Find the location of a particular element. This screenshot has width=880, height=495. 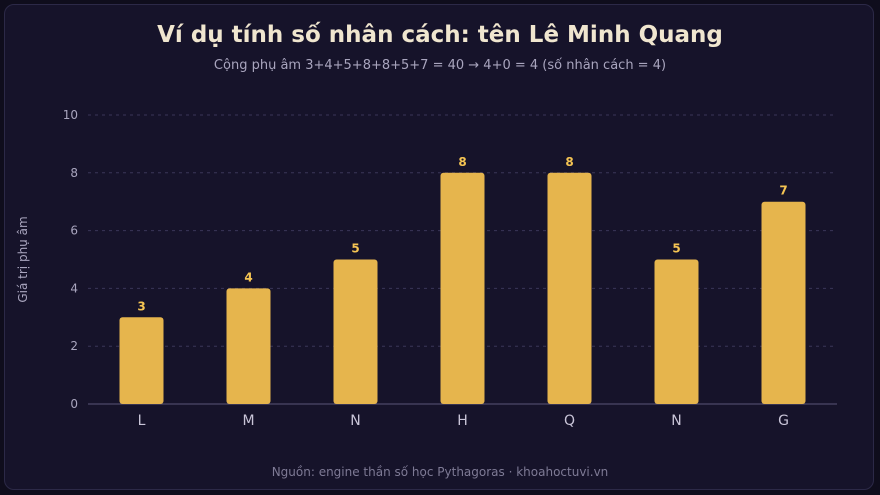

y-tick-label: 8 is located at coordinates (74, 173).